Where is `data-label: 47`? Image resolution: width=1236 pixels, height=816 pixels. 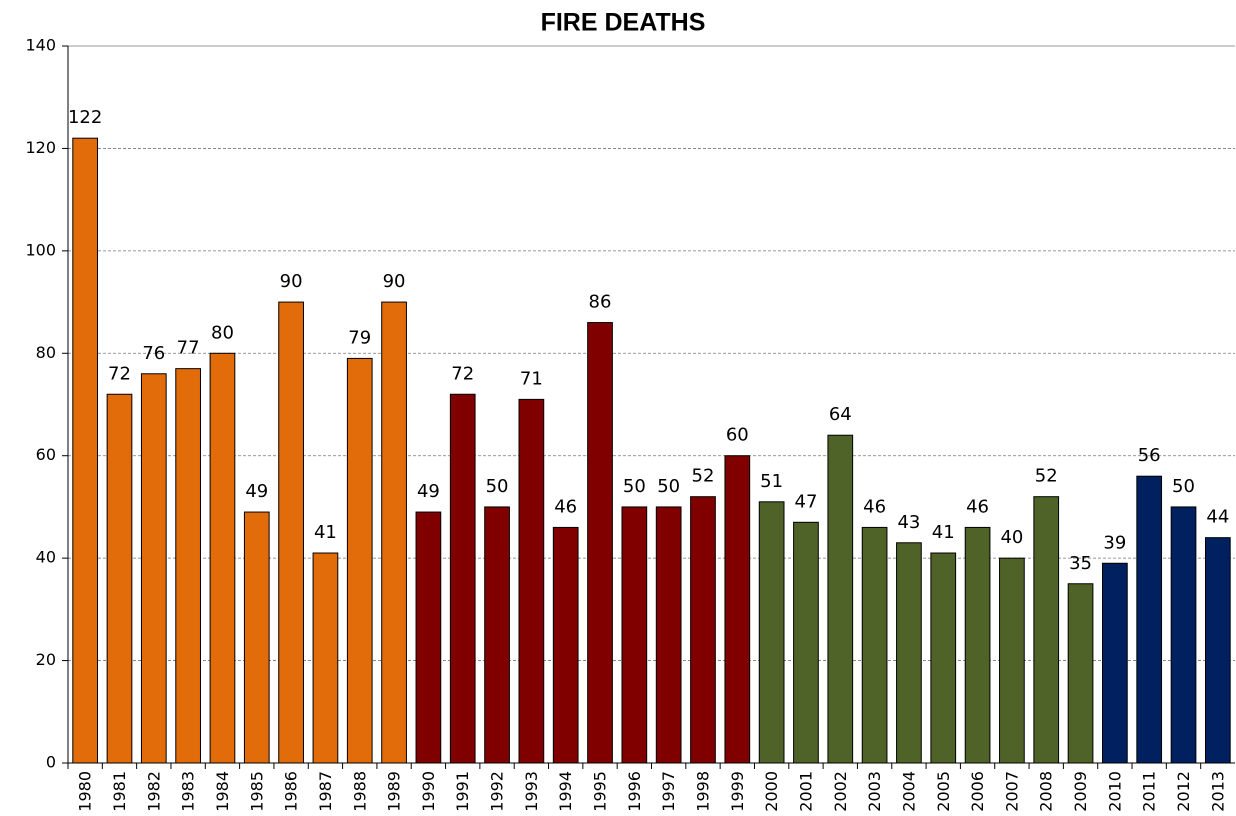
data-label: 47 is located at coordinates (806, 501).